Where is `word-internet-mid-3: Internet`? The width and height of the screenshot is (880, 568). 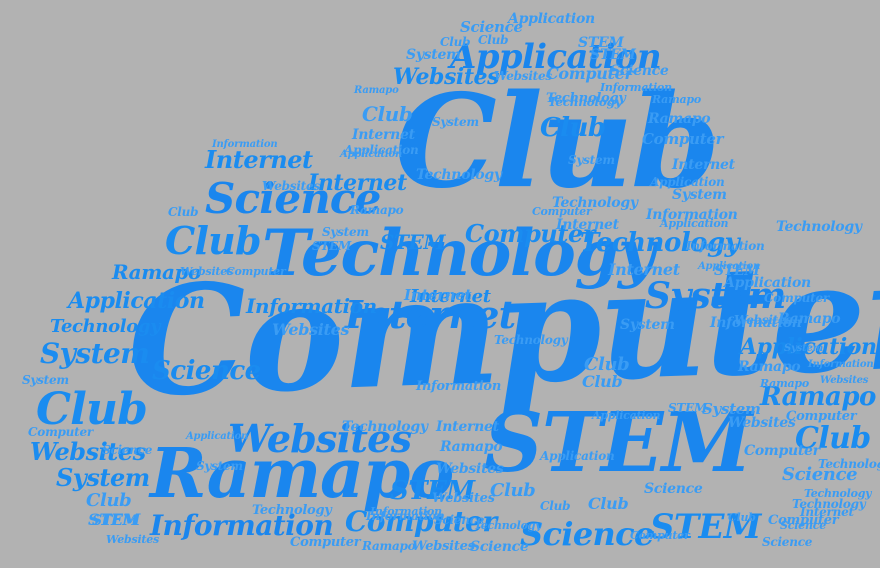 word-internet-mid-3: Internet is located at coordinates (450, 296).